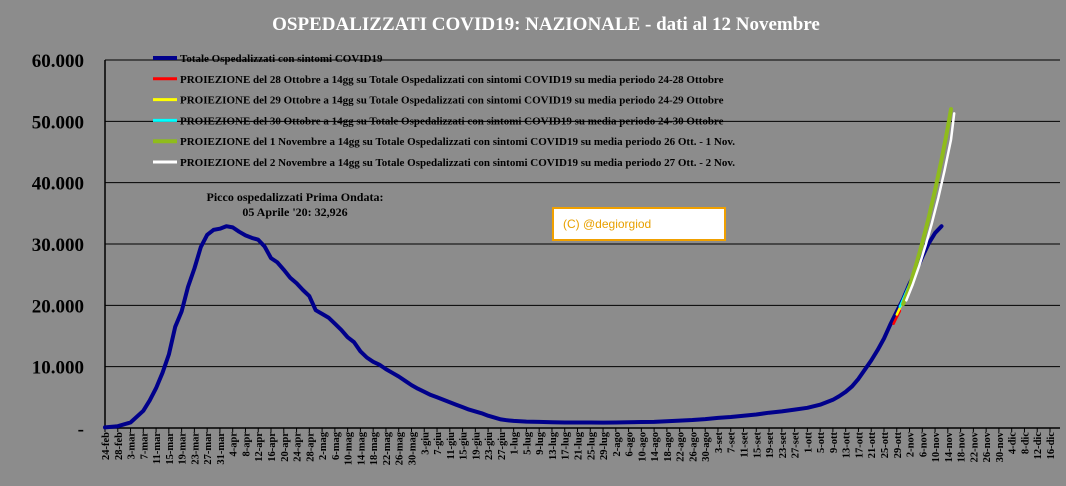  Describe the element at coordinates (885, 445) in the screenshot. I see `x-tick-label: 25-ott` at that location.